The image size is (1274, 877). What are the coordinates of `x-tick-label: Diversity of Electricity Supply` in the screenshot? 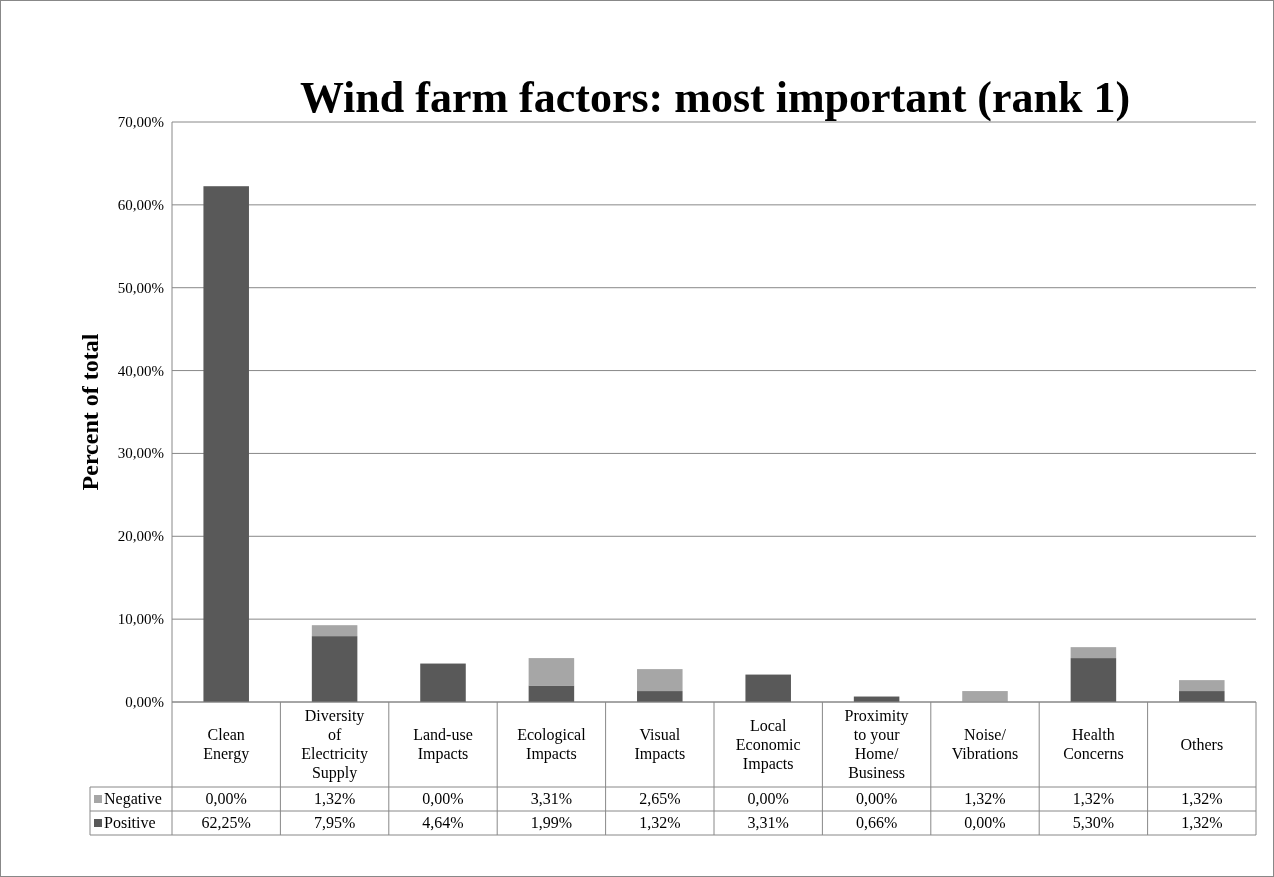 It's located at (334, 744).